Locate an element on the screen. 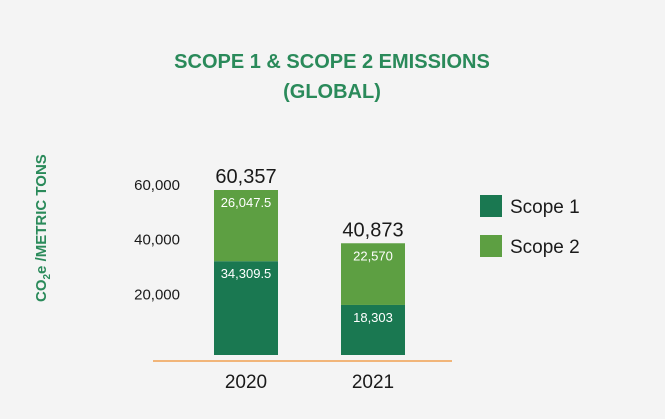 This screenshot has width=665, height=419. y-tick-label: 60,000 is located at coordinates (157, 185).